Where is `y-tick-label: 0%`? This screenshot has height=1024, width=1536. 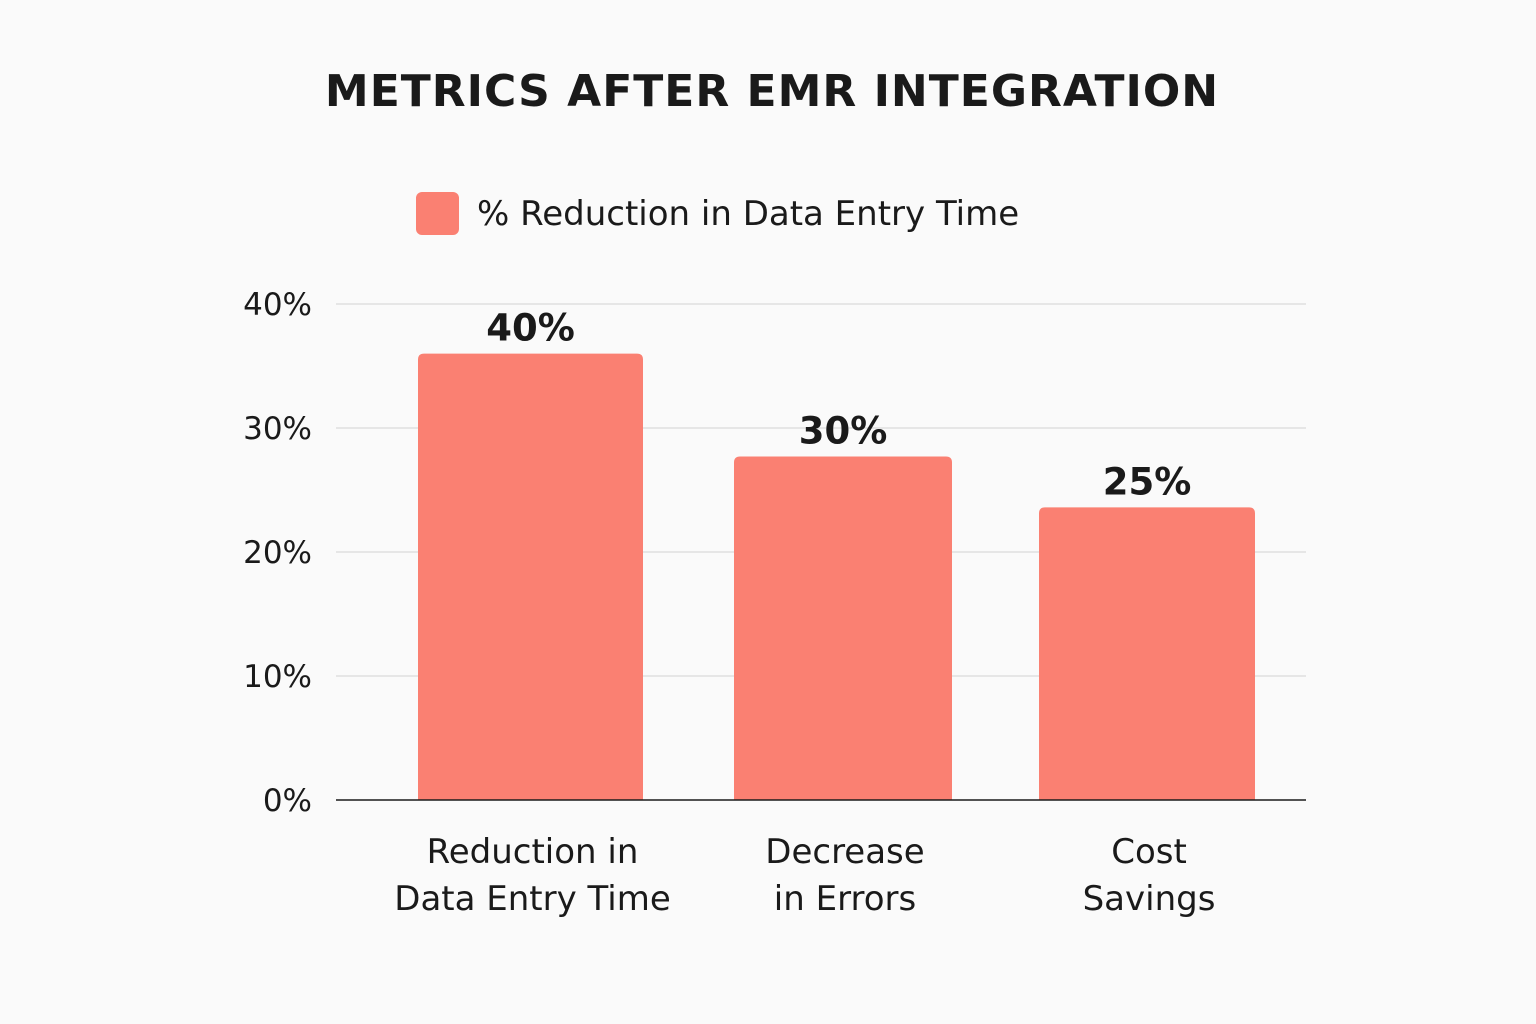 y-tick-label: 0% is located at coordinates (287, 801).